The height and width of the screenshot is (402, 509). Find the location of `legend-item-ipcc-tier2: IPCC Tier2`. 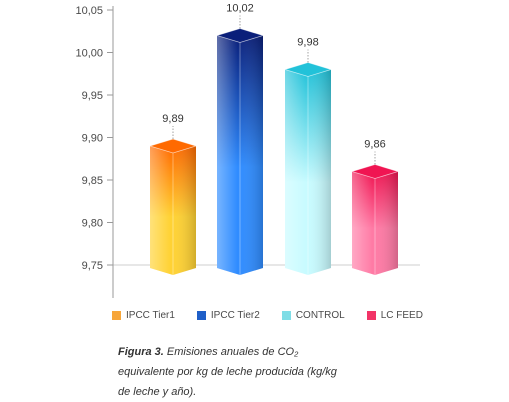

legend-item-ipcc-tier2: IPCC Tier2 is located at coordinates (228, 315).